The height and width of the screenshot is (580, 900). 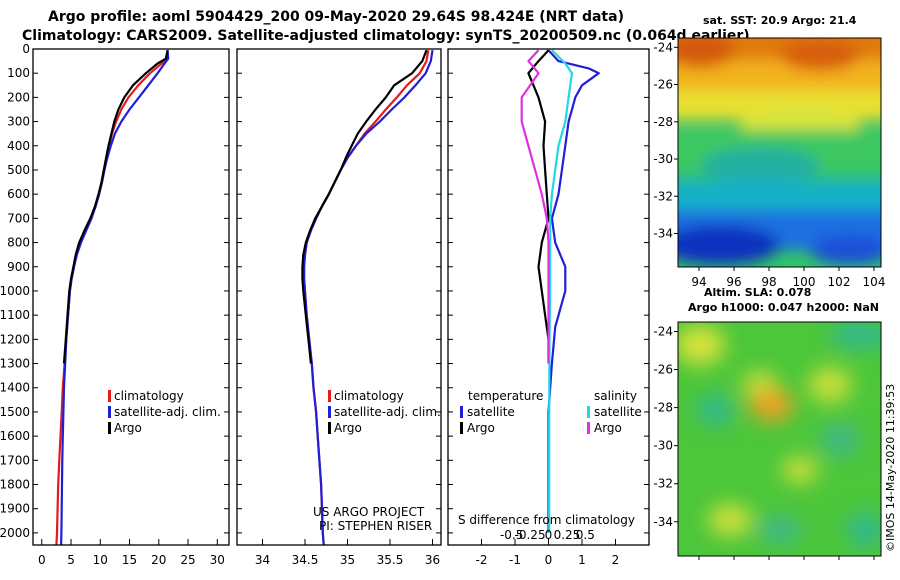 I want to click on map-y-tick-label: -30, so click(x=663, y=446).